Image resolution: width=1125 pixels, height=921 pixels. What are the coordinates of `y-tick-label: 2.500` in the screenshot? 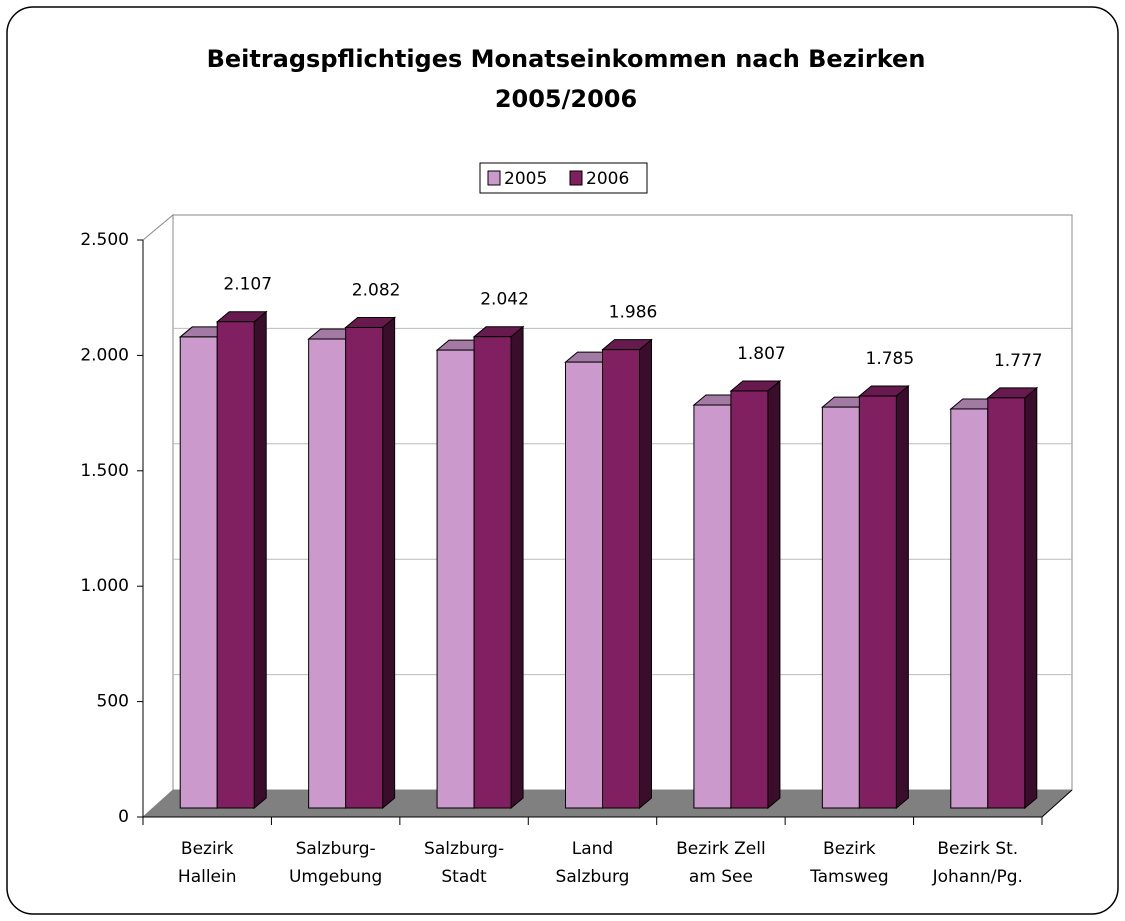 It's located at (104, 240).